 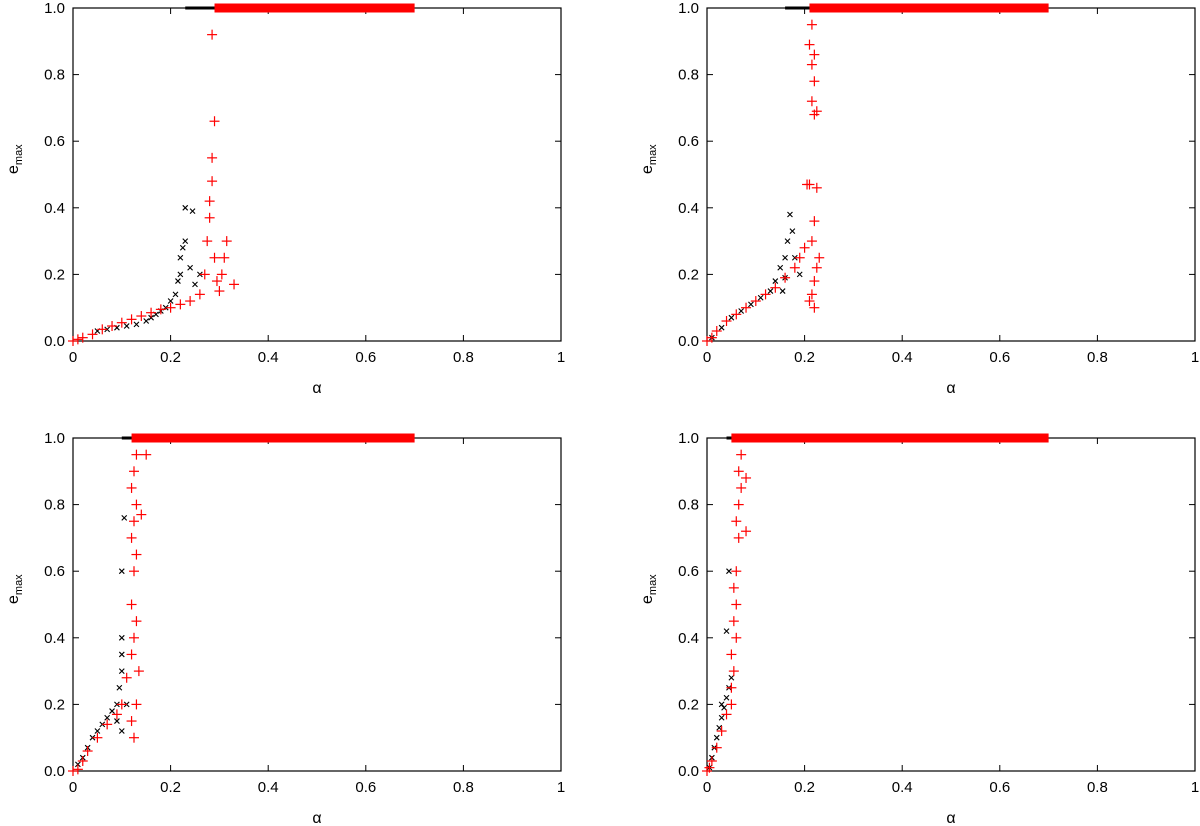 What do you see at coordinates (268, 357) in the screenshot?
I see `x-tick-label: 0.4` at bounding box center [268, 357].